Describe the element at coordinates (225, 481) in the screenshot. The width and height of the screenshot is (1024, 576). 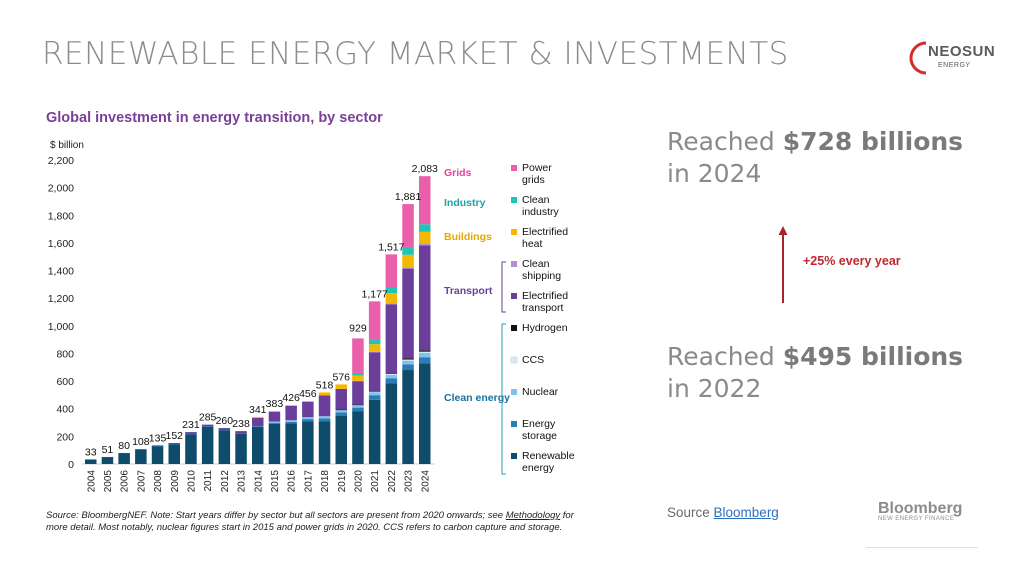
I see `x-tick-label: 2012` at that location.